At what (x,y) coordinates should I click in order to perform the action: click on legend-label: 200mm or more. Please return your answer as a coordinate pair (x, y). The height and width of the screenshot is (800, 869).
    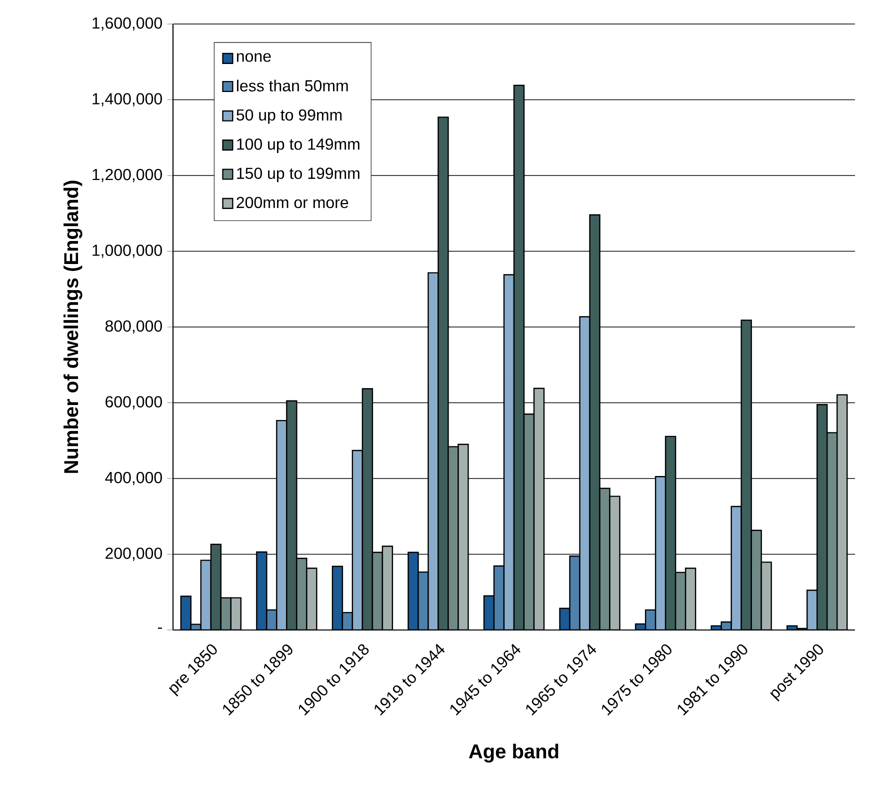
    Looking at the image, I should click on (292, 202).